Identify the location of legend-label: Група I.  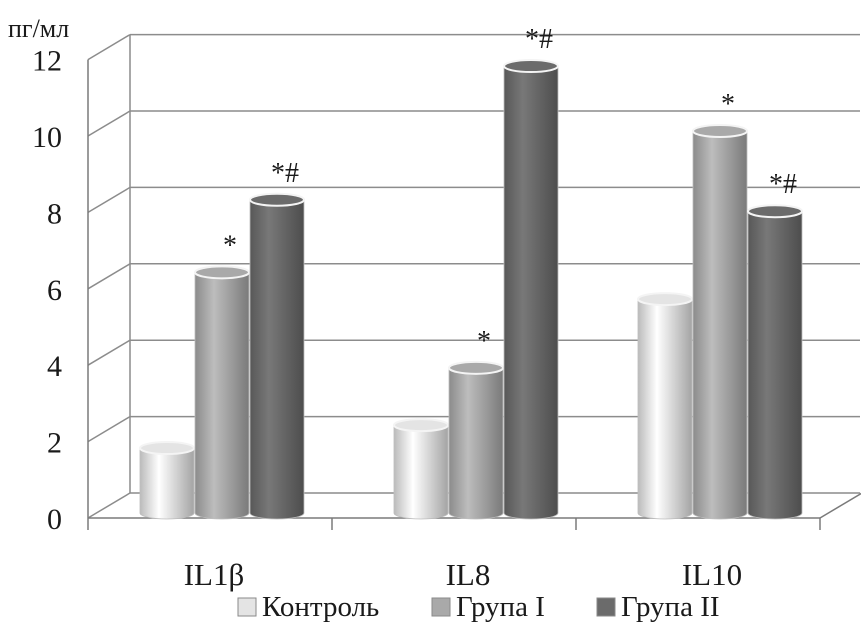
(500, 607).